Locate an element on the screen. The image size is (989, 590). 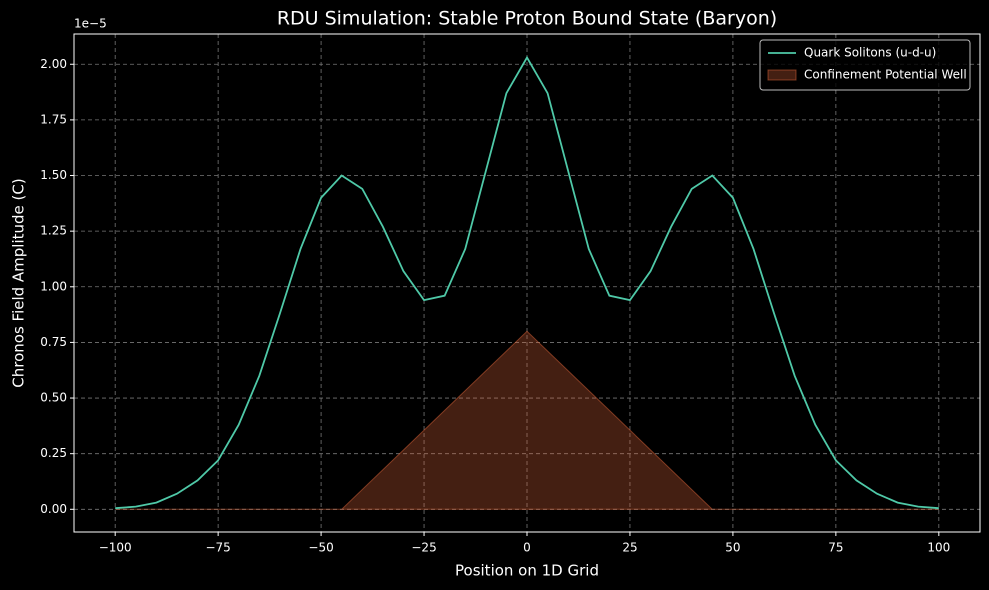
x-tick-label: 75 is located at coordinates (835, 548).